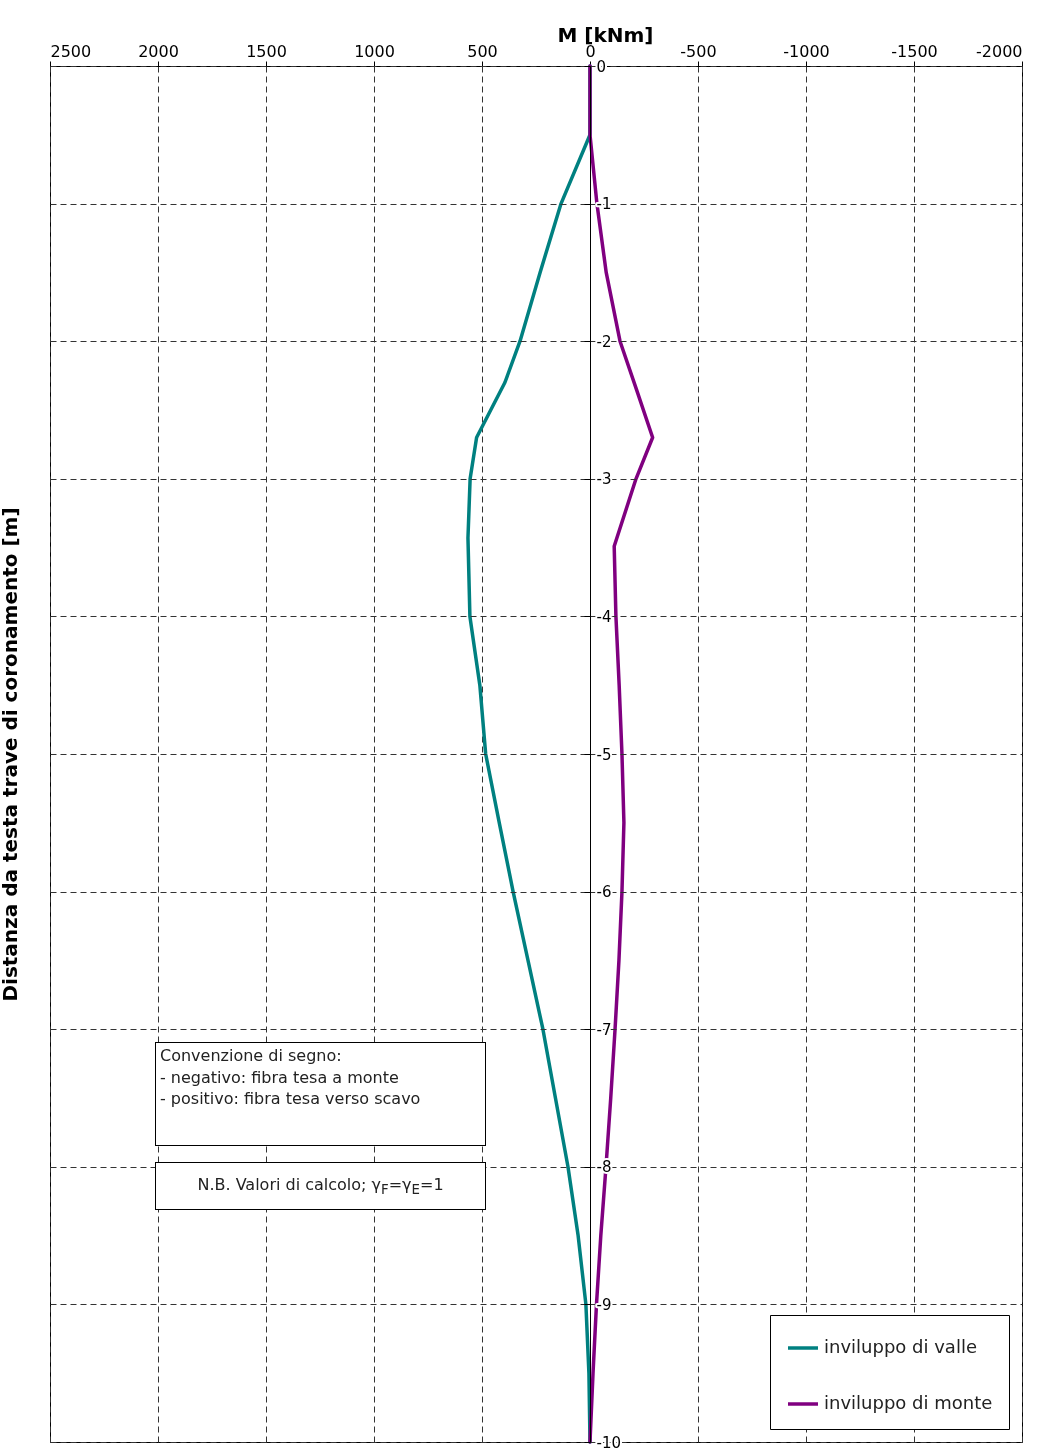 The height and width of the screenshot is (1450, 1055). I want to click on x-tick-label: 2500, so click(71, 51).